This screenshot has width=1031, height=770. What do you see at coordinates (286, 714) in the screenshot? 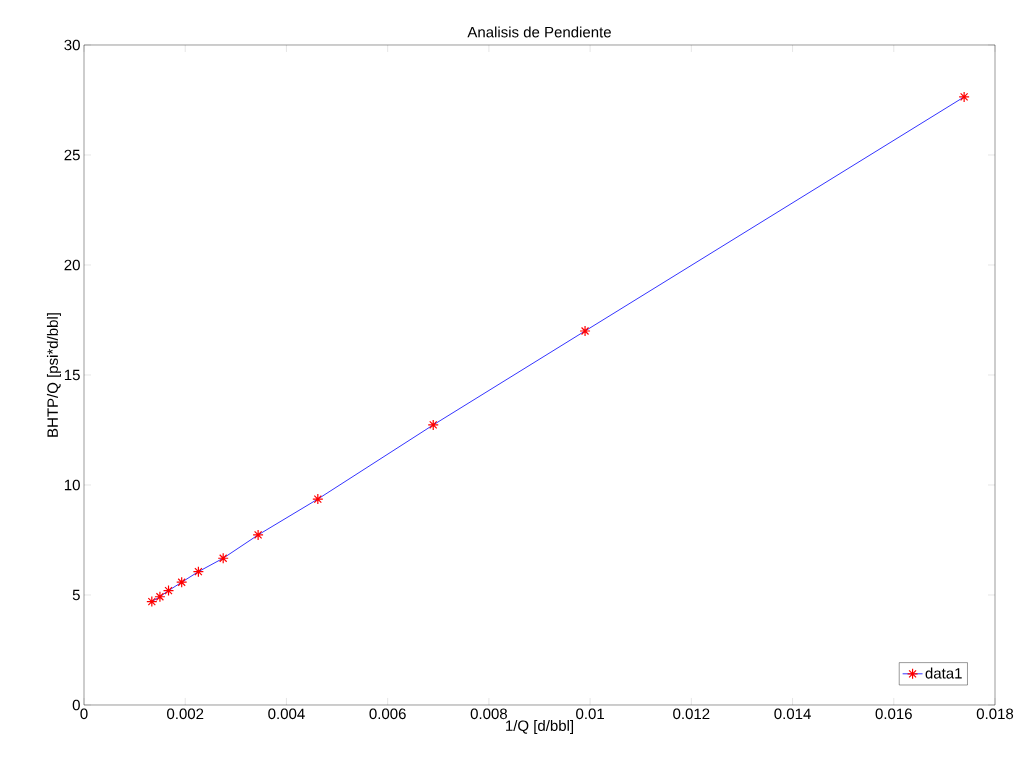
I see `x-tick-label: 0.004` at bounding box center [286, 714].